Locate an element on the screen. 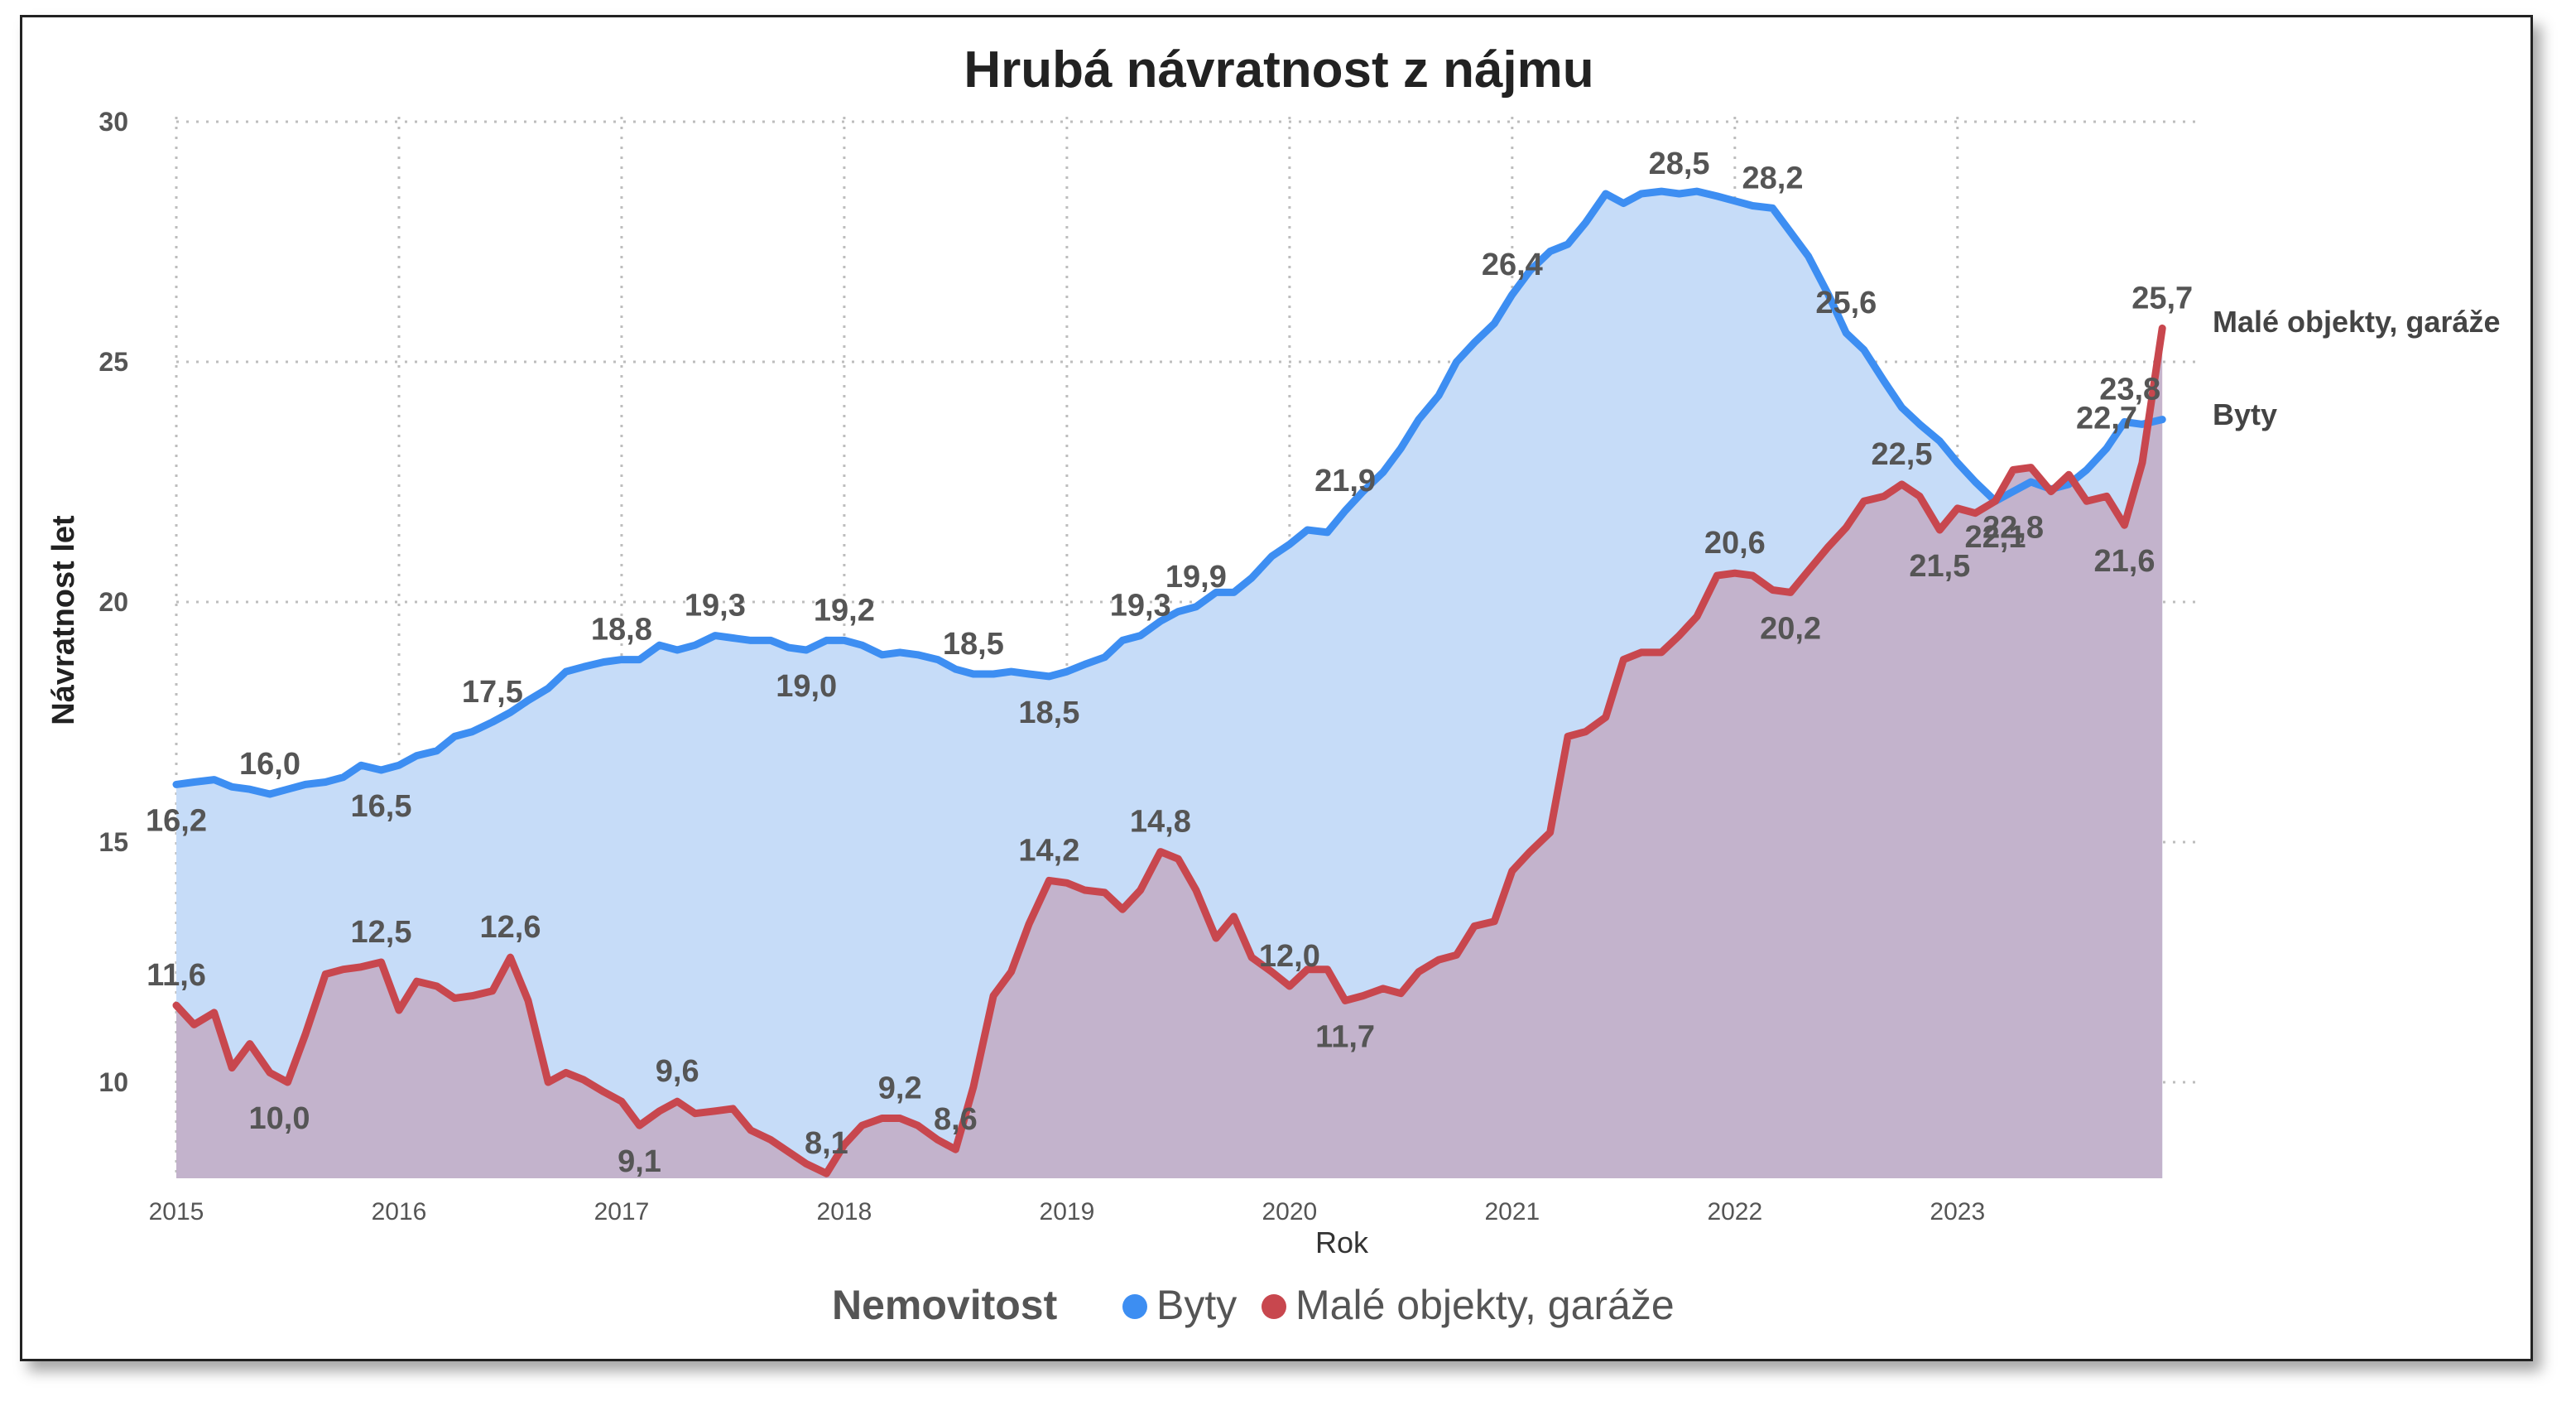  data-label-byty: 17,5 is located at coordinates (492, 692).